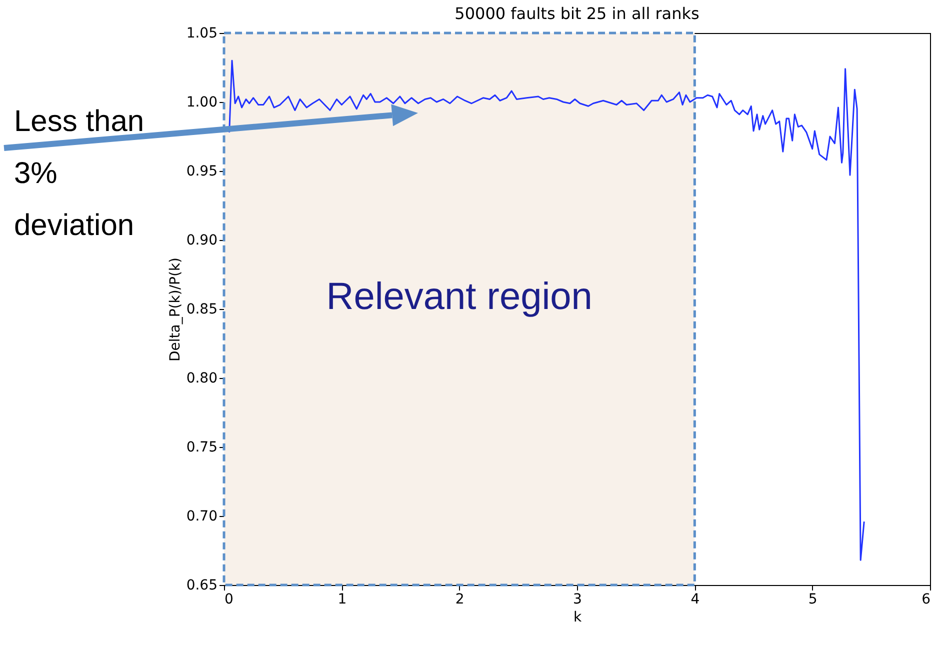 Image resolution: width=933 pixels, height=652 pixels. Describe the element at coordinates (202, 586) in the screenshot. I see `y-tick-label: 0.65` at that location.